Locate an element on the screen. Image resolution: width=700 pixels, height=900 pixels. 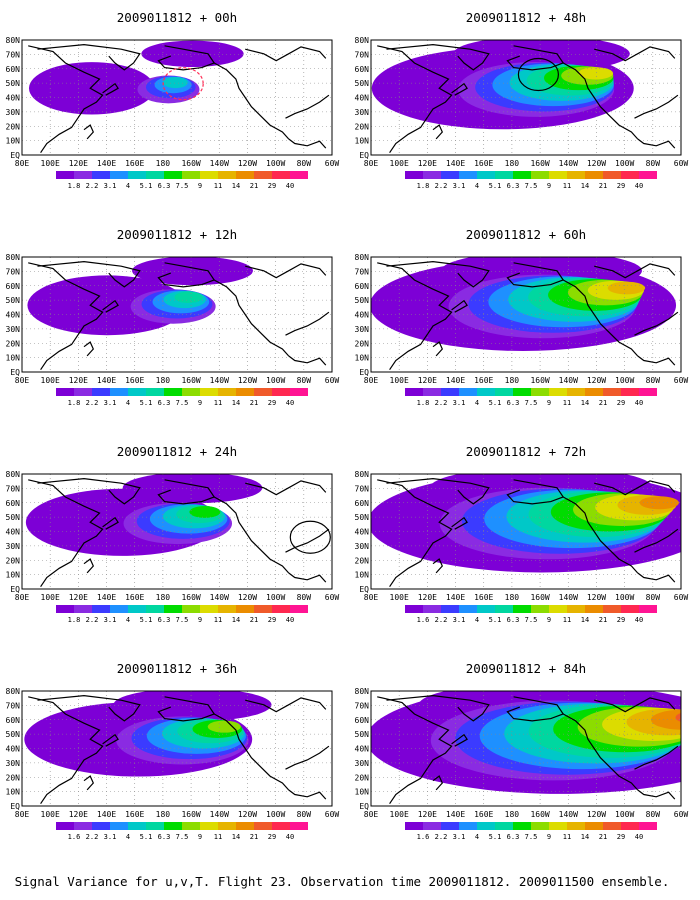
panel-title: 2009011812 + 12h is located at coordinates (177, 234).